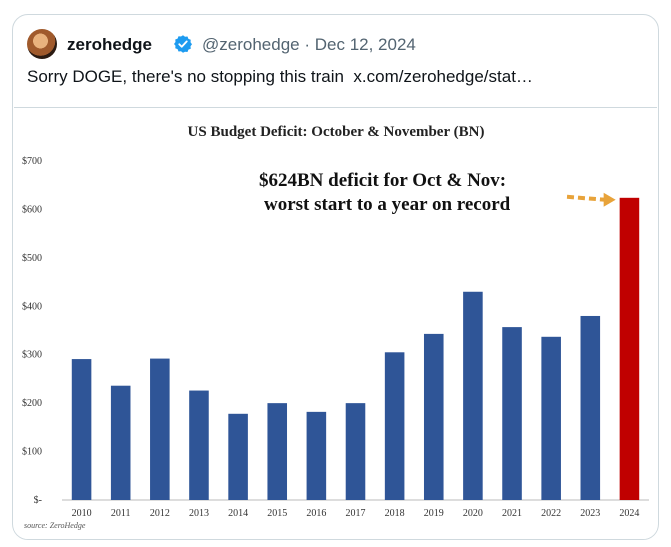 The width and height of the screenshot is (671, 547). Describe the element at coordinates (121, 513) in the screenshot. I see `x-tick-label: 2011` at that location.